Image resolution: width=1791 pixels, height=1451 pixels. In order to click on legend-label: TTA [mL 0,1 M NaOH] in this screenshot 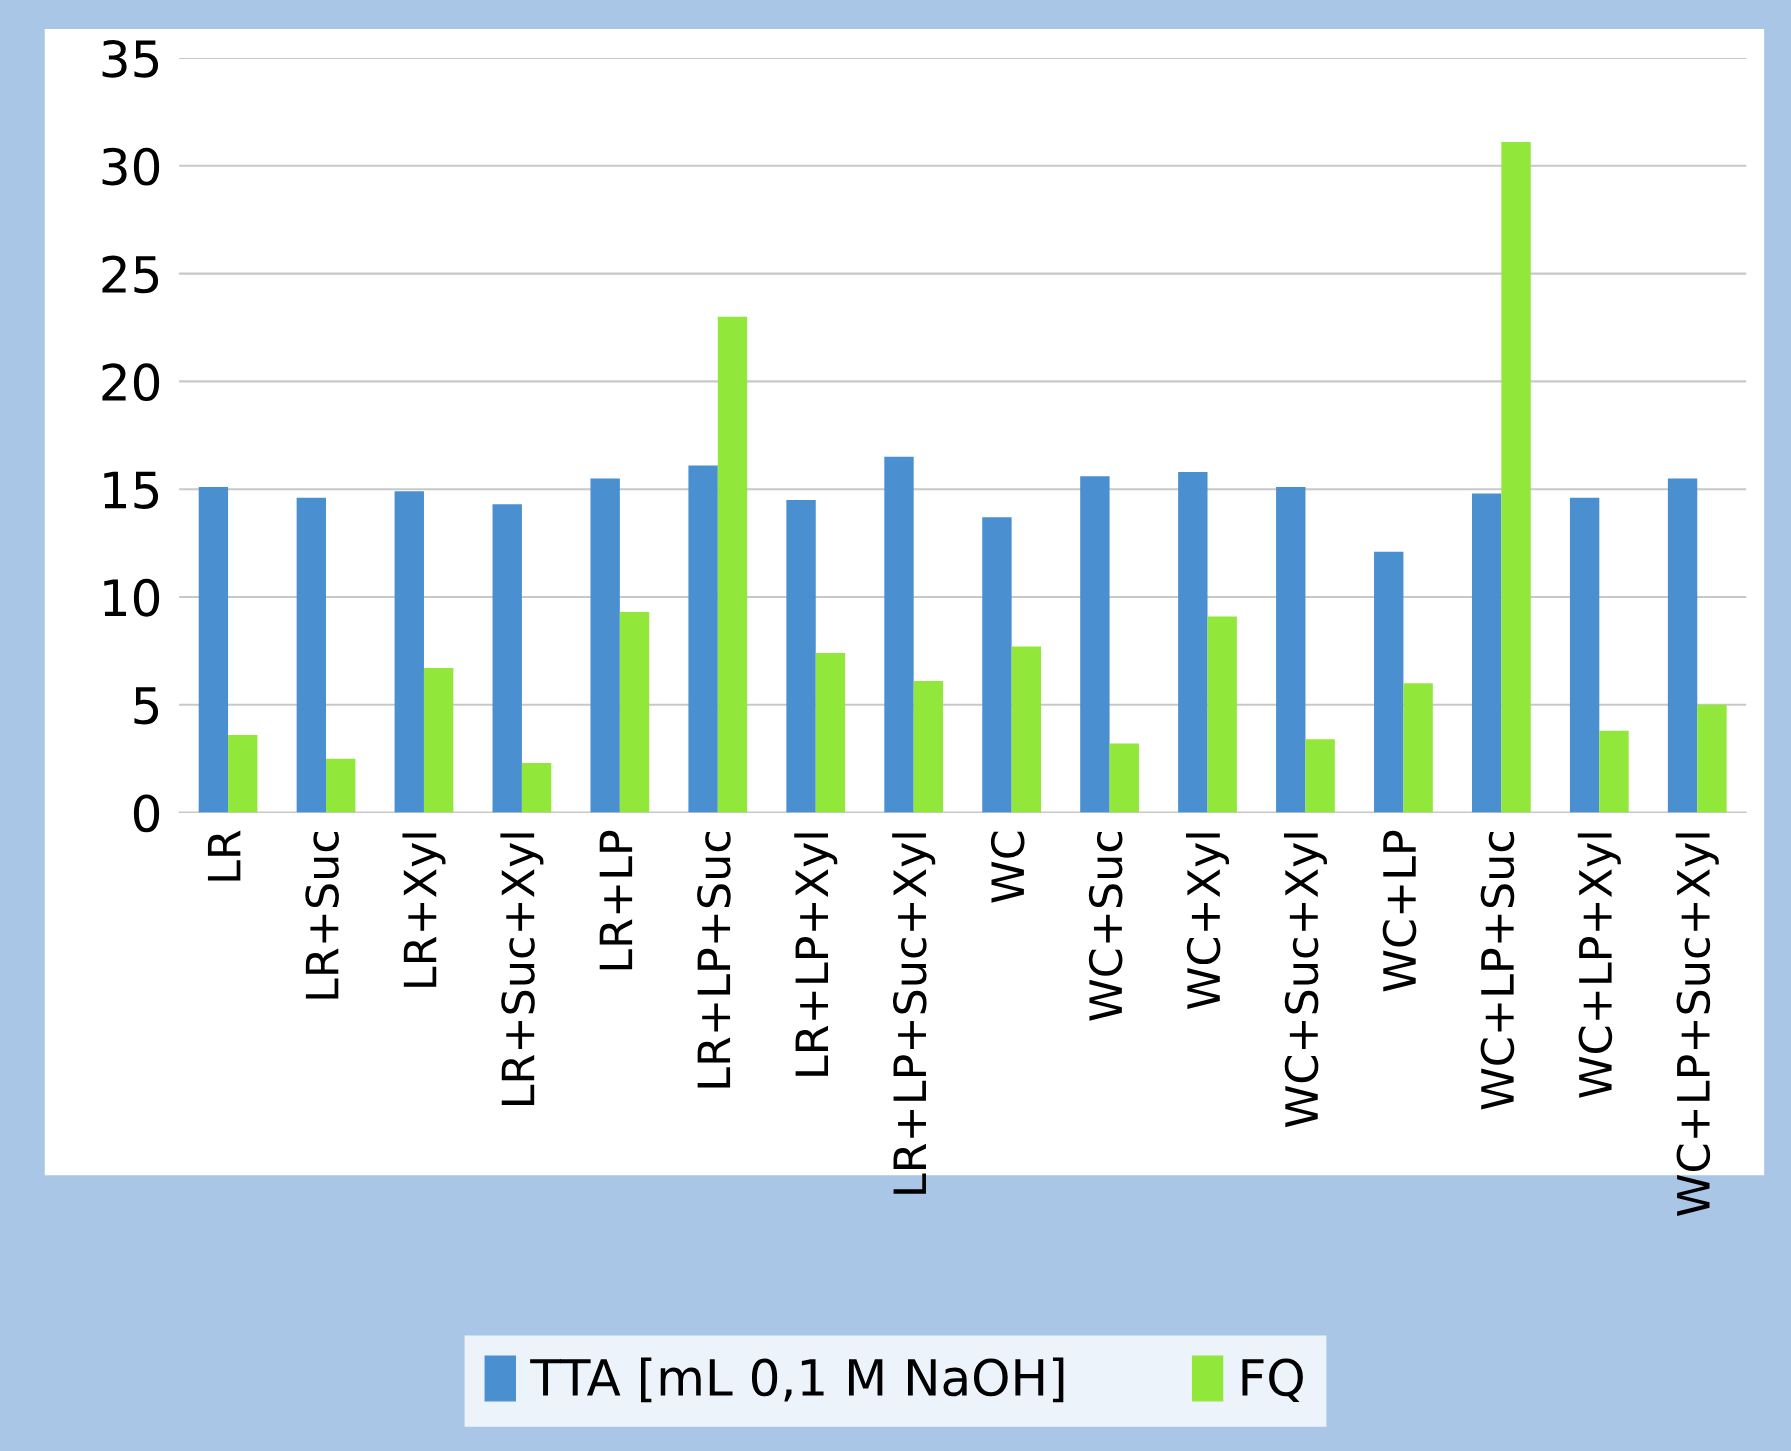, I will do `click(797, 1380)`.